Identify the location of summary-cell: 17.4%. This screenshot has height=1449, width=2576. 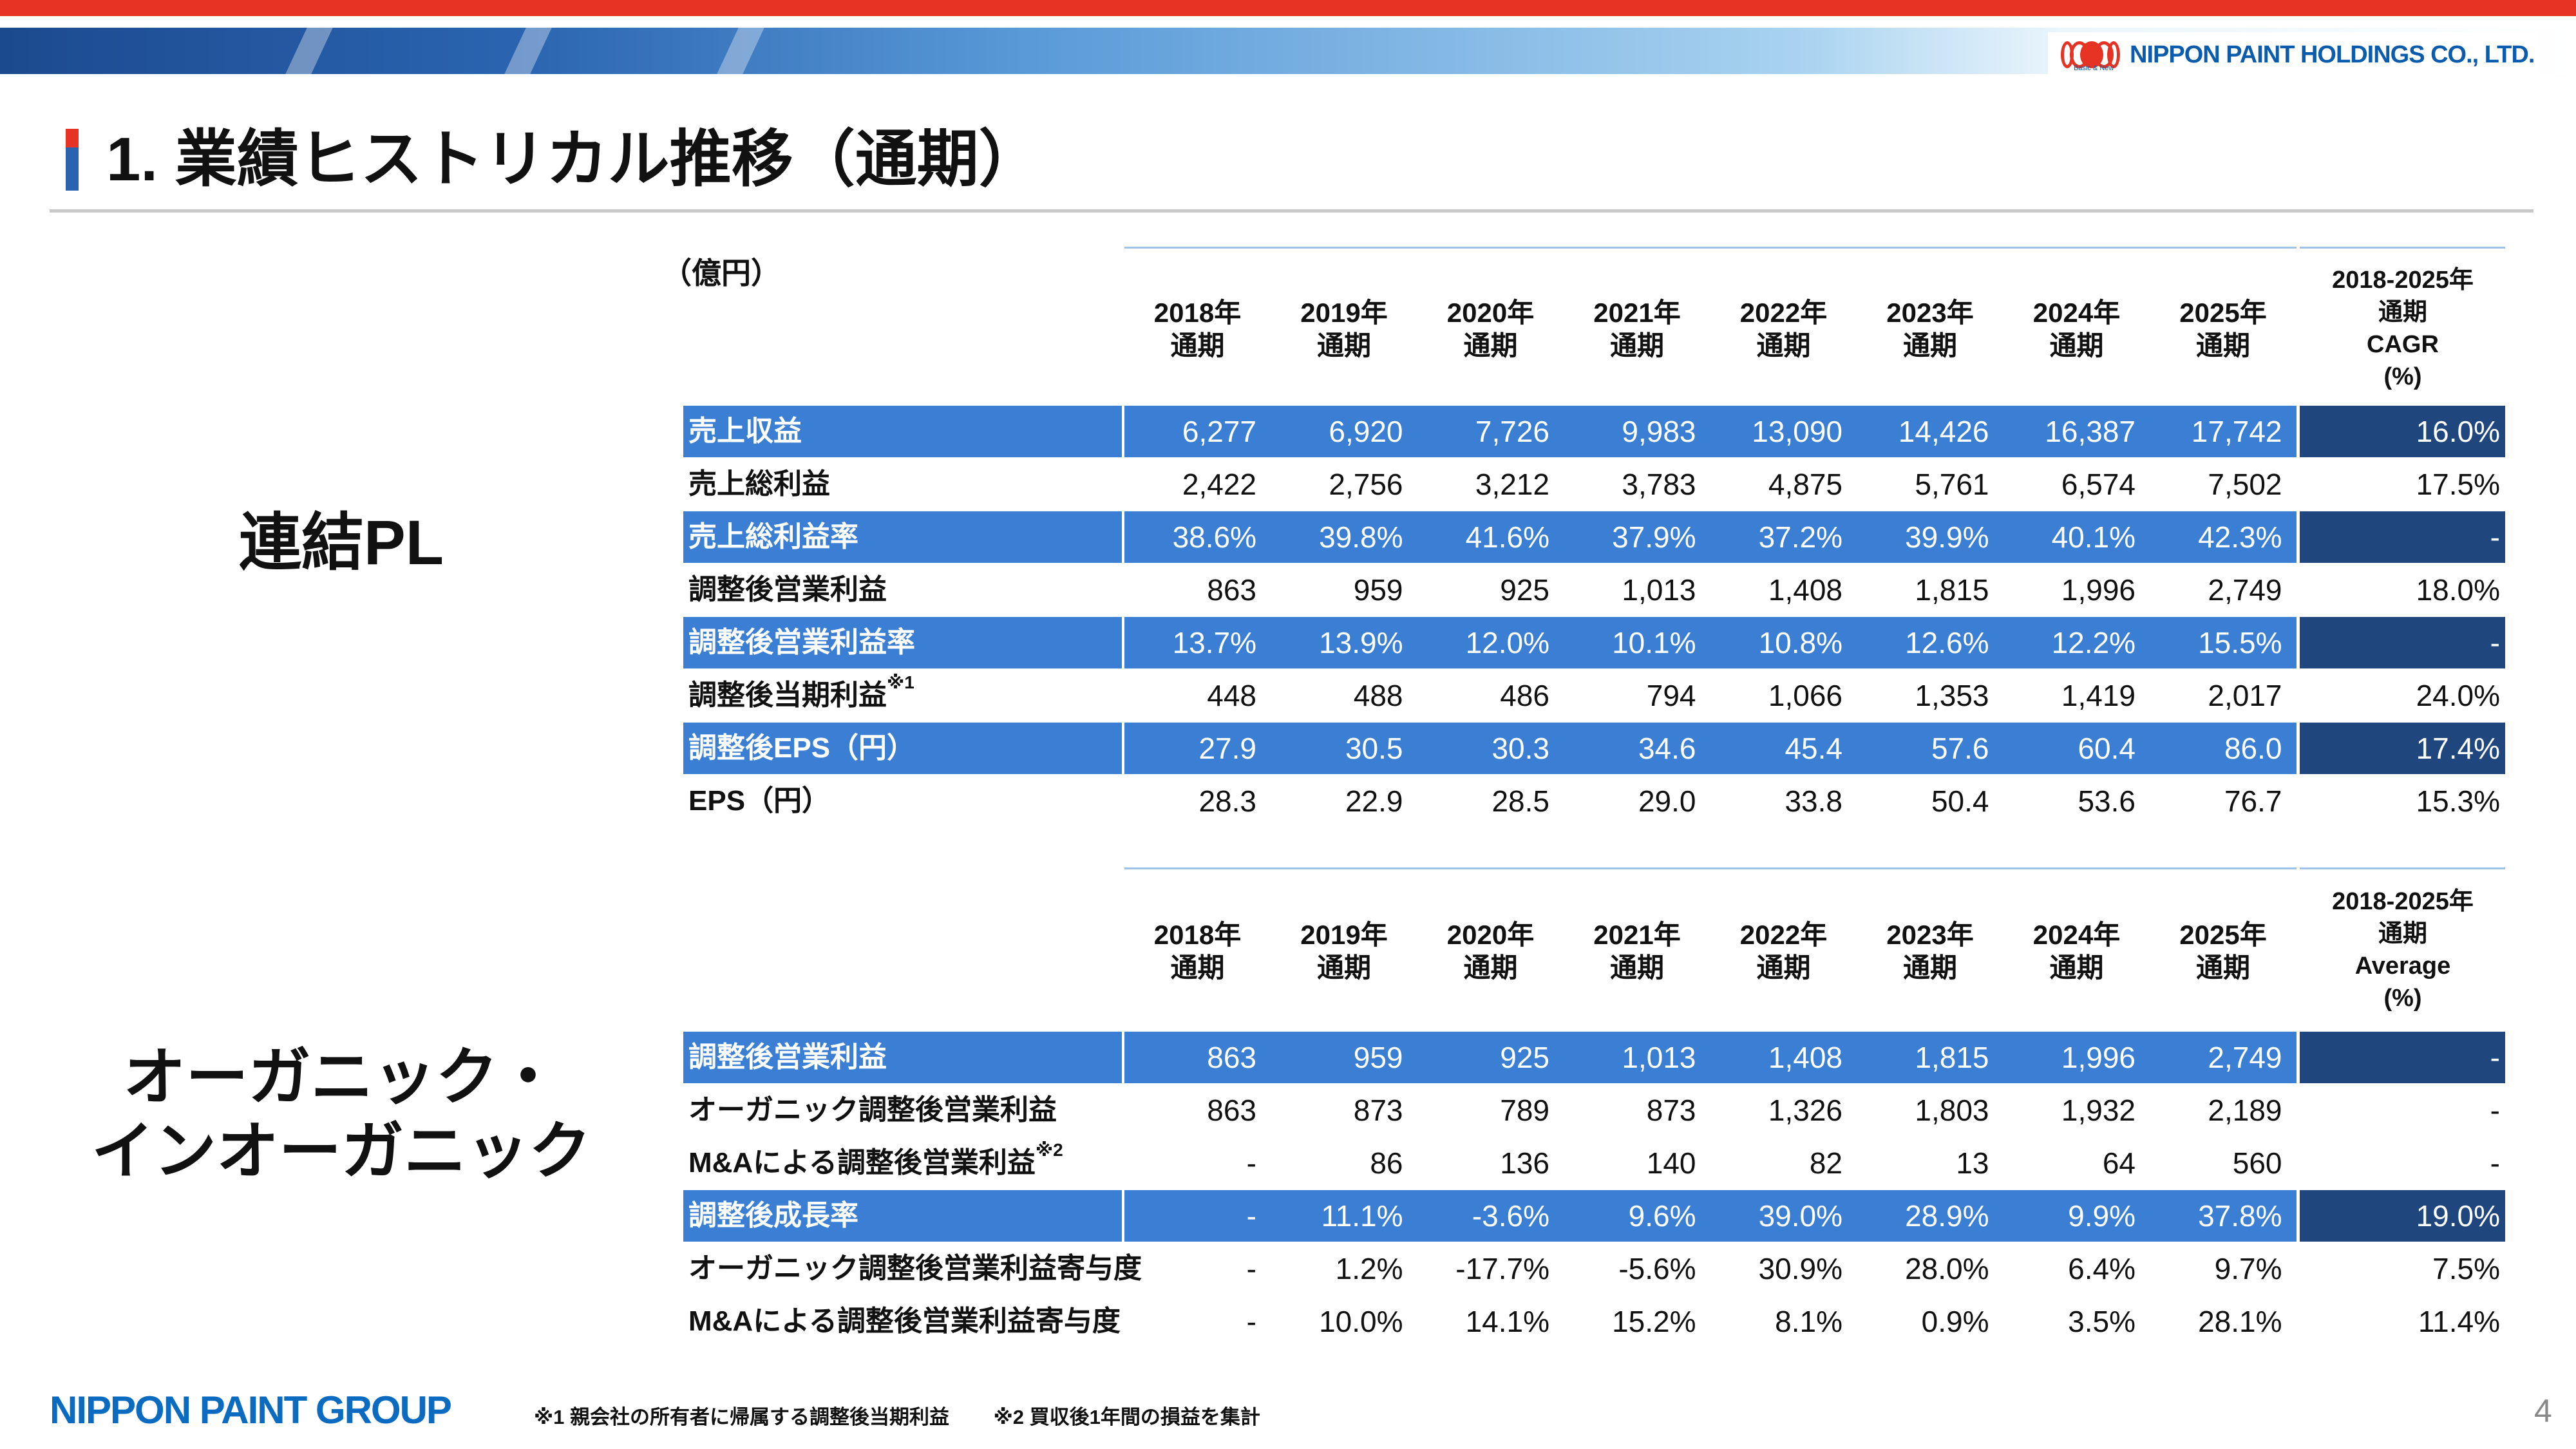
(2402, 749).